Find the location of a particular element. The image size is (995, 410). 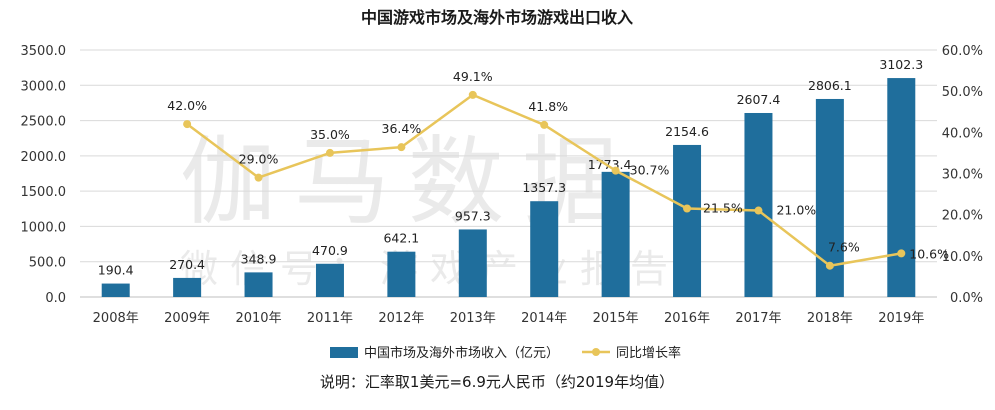

chart-title: 中国游戏市场及海外市场游戏出口收入 is located at coordinates (497, 17).